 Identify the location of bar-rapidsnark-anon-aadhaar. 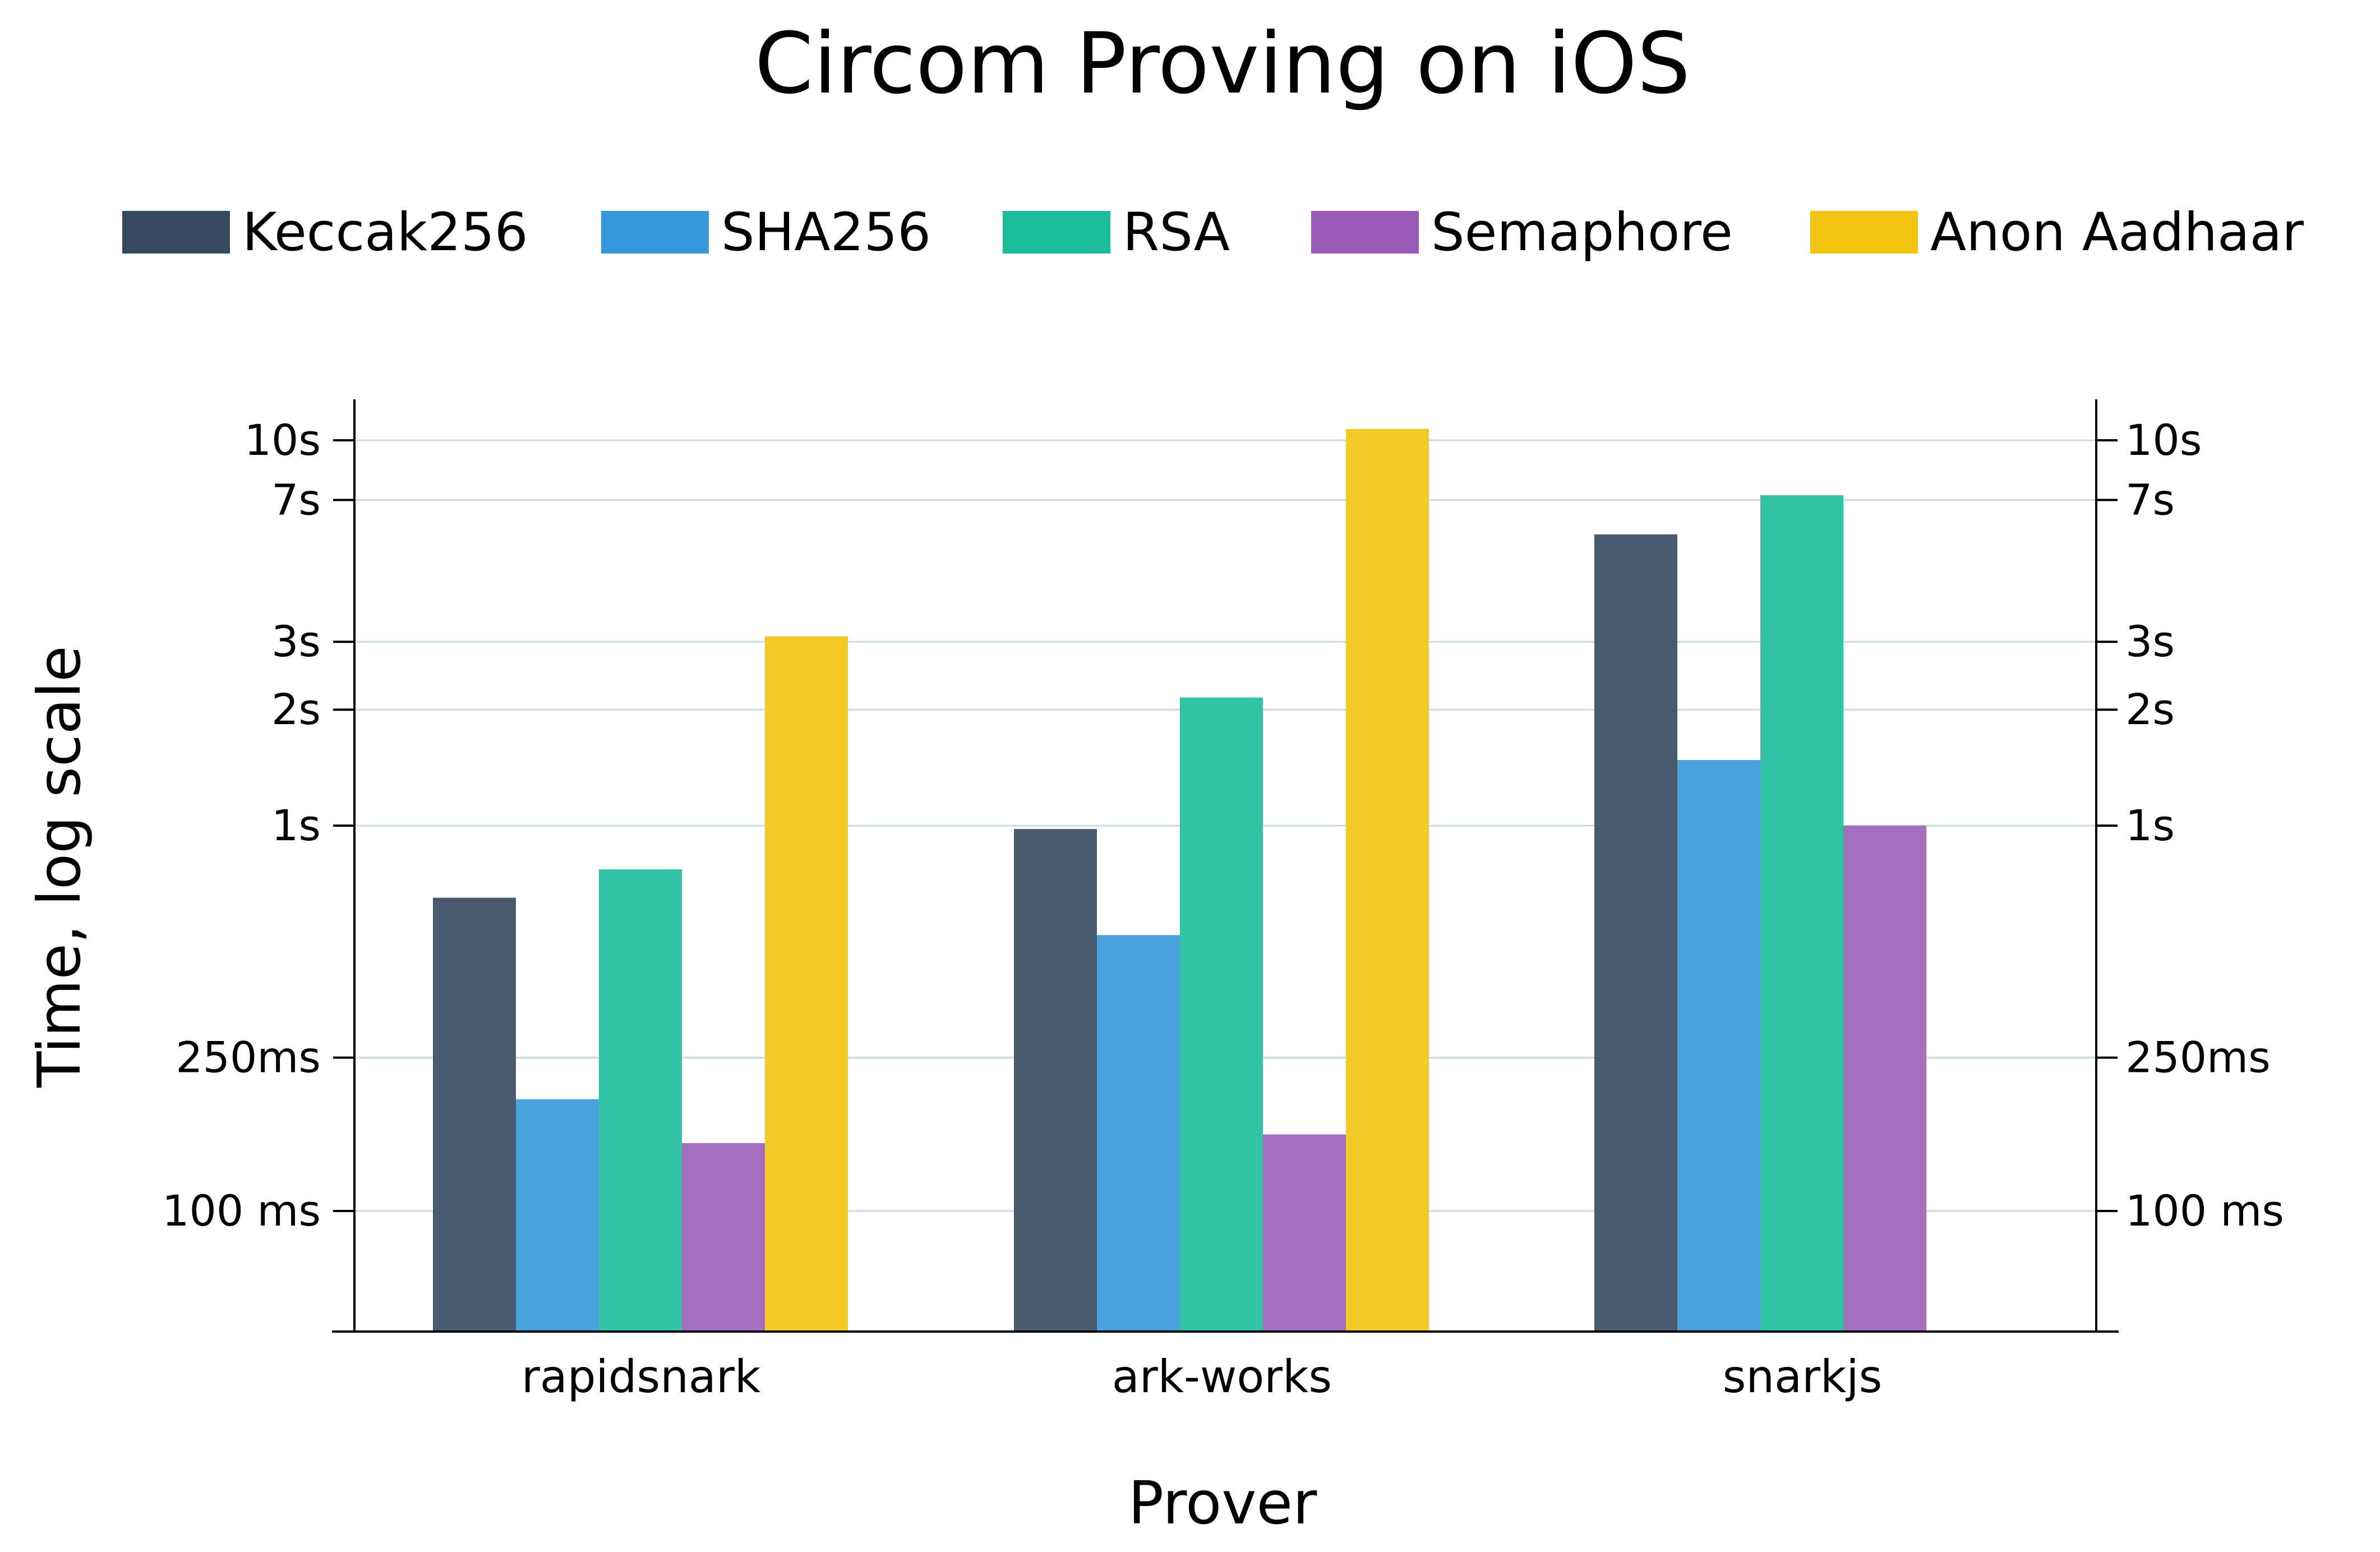
(806, 984).